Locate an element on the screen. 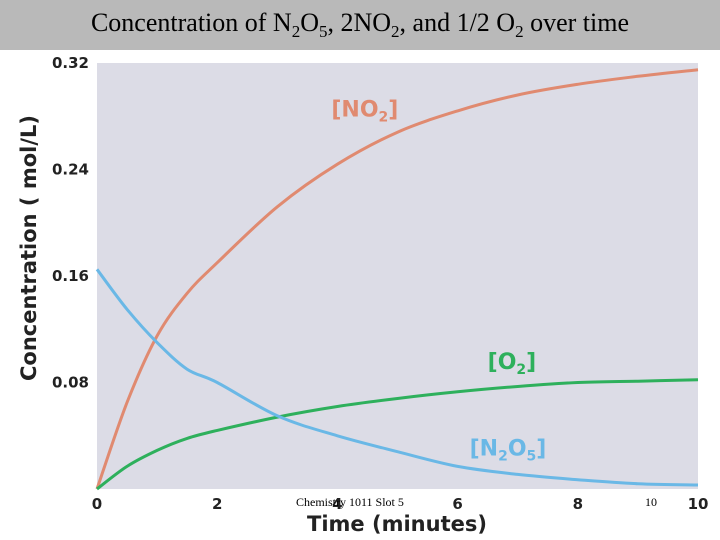 The image size is (720, 540). series-label-0: [NO2] is located at coordinates (364, 111).